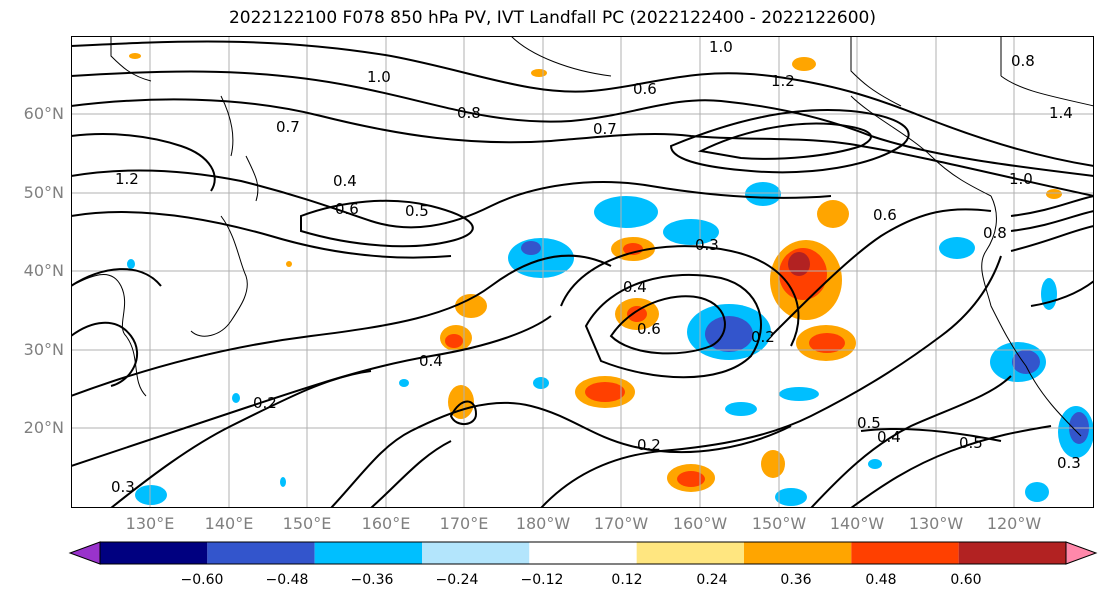 Image resolution: width=1105 pixels, height=601 pixels. I want to click on colorbar, so click(583, 553).